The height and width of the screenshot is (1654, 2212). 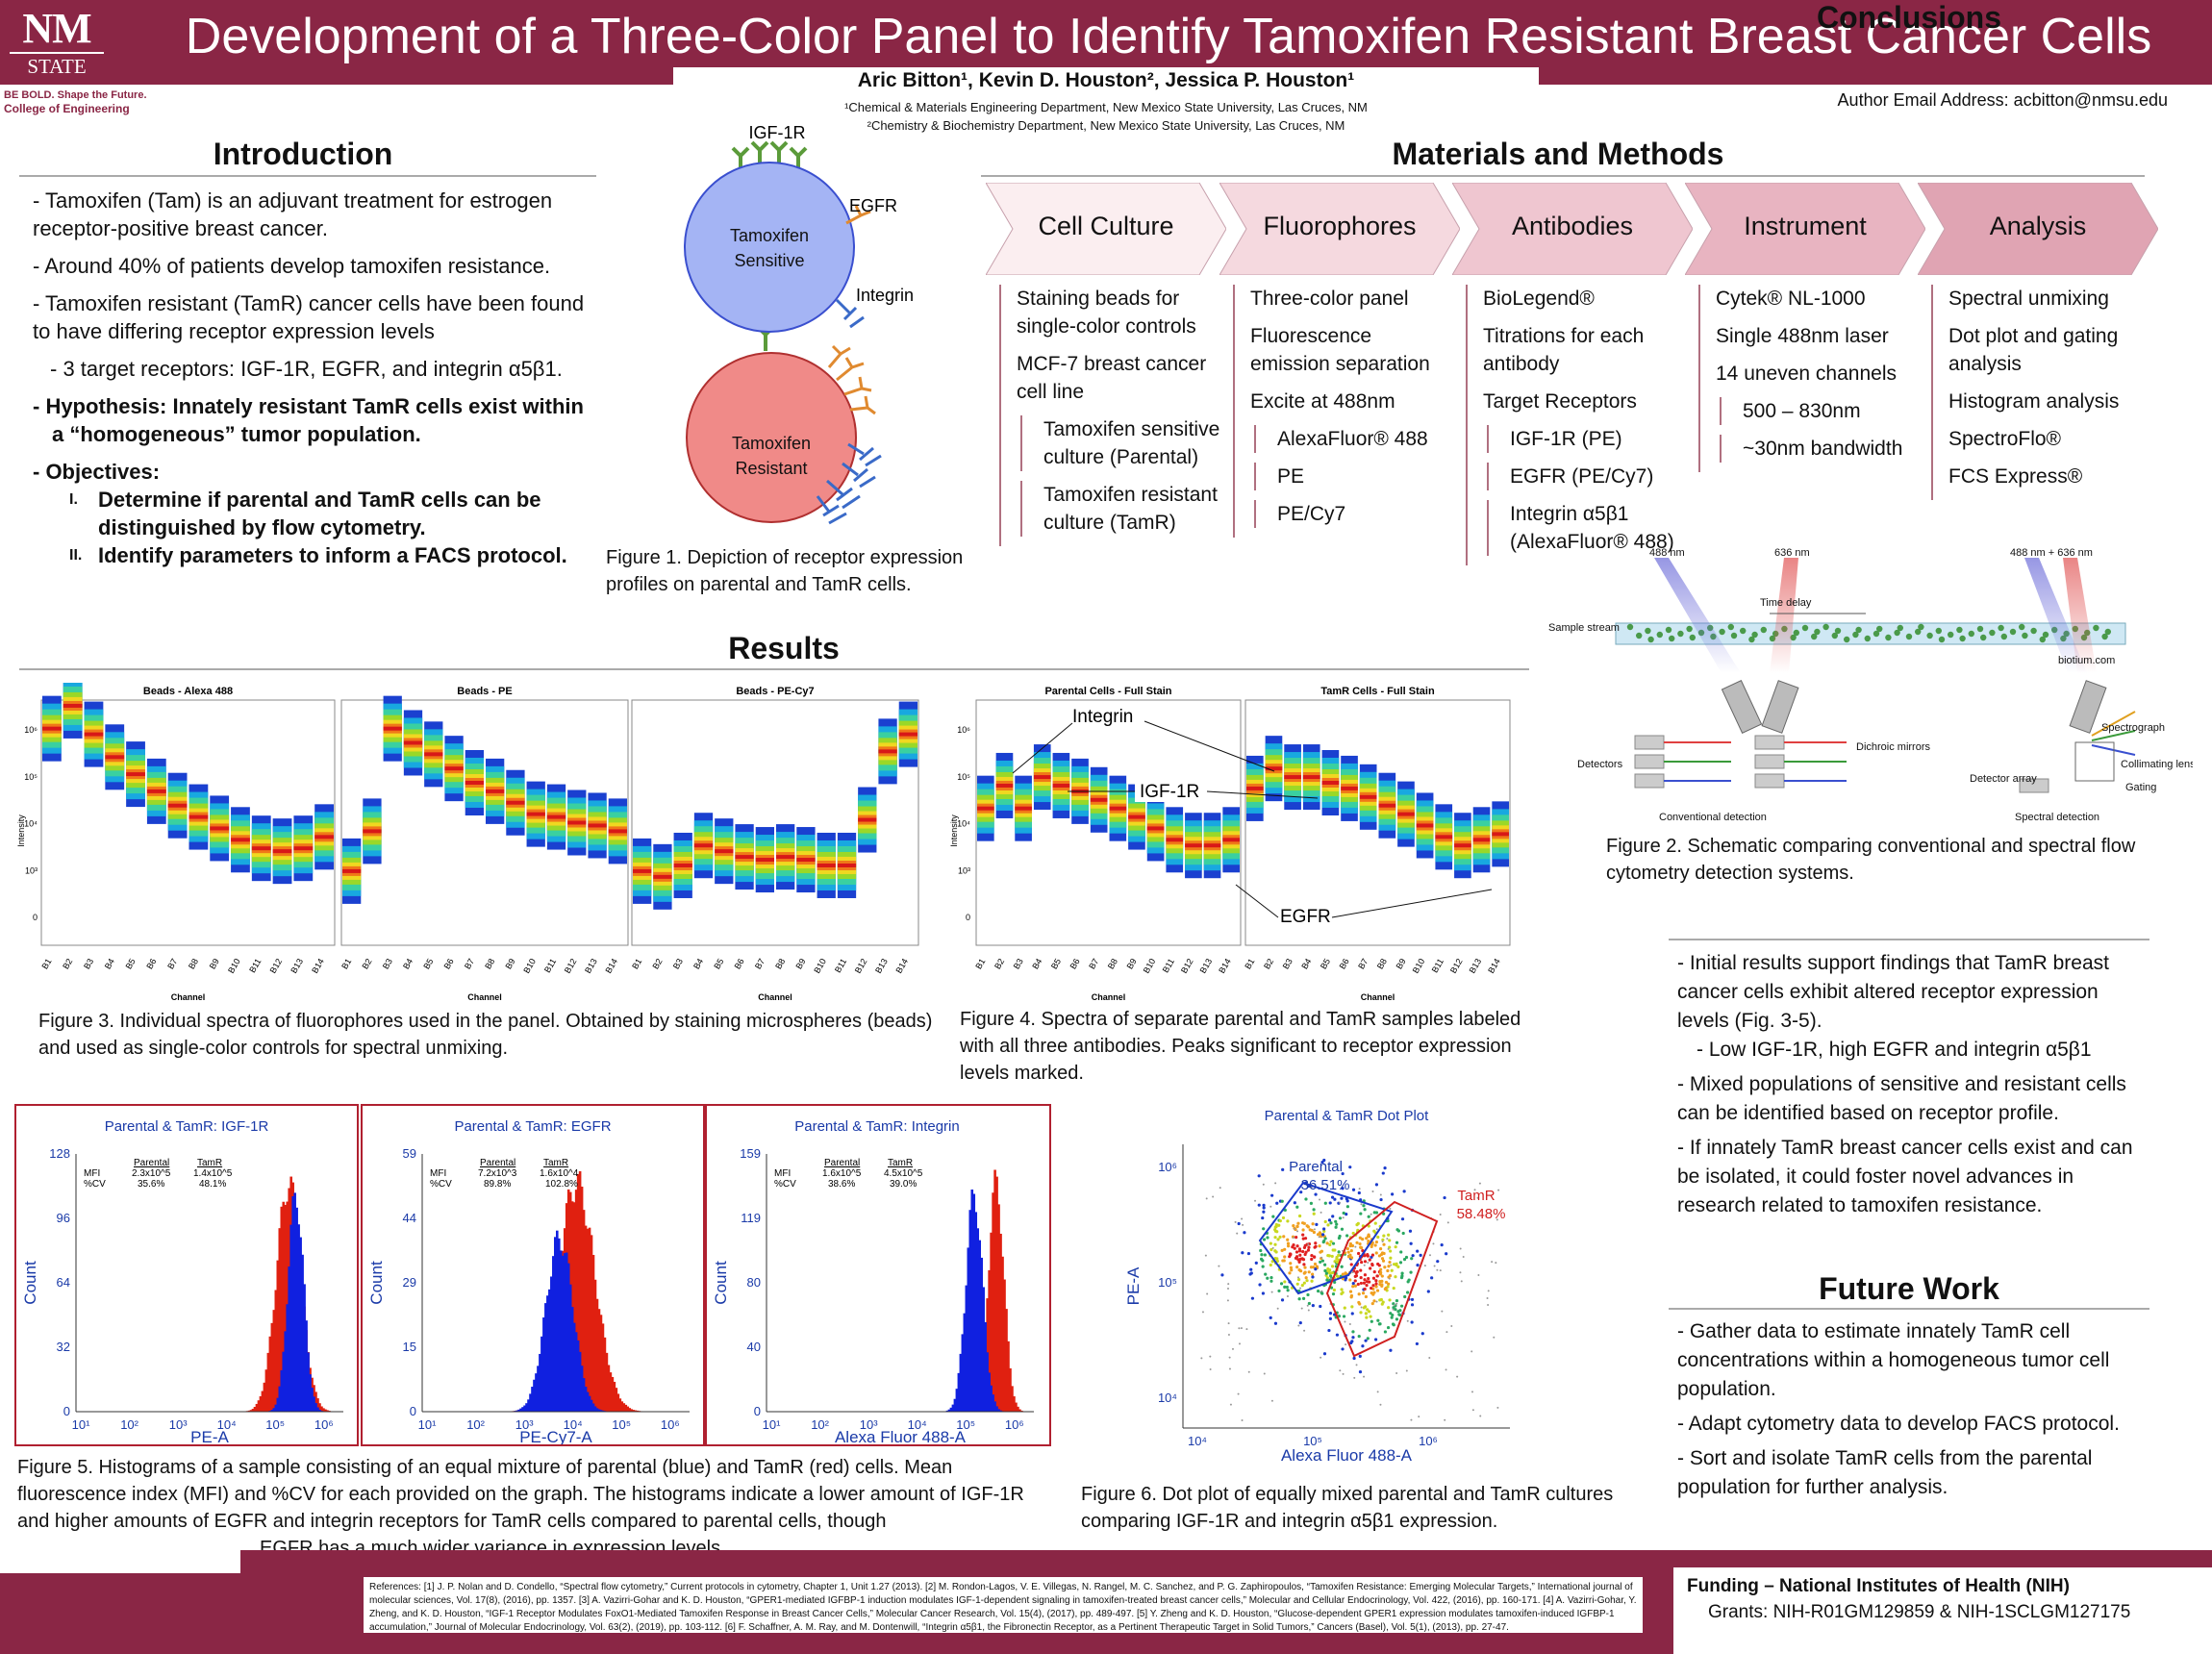 What do you see at coordinates (1325, 1185) in the screenshot?
I see `parental-gate-pct: 36.51%` at bounding box center [1325, 1185].